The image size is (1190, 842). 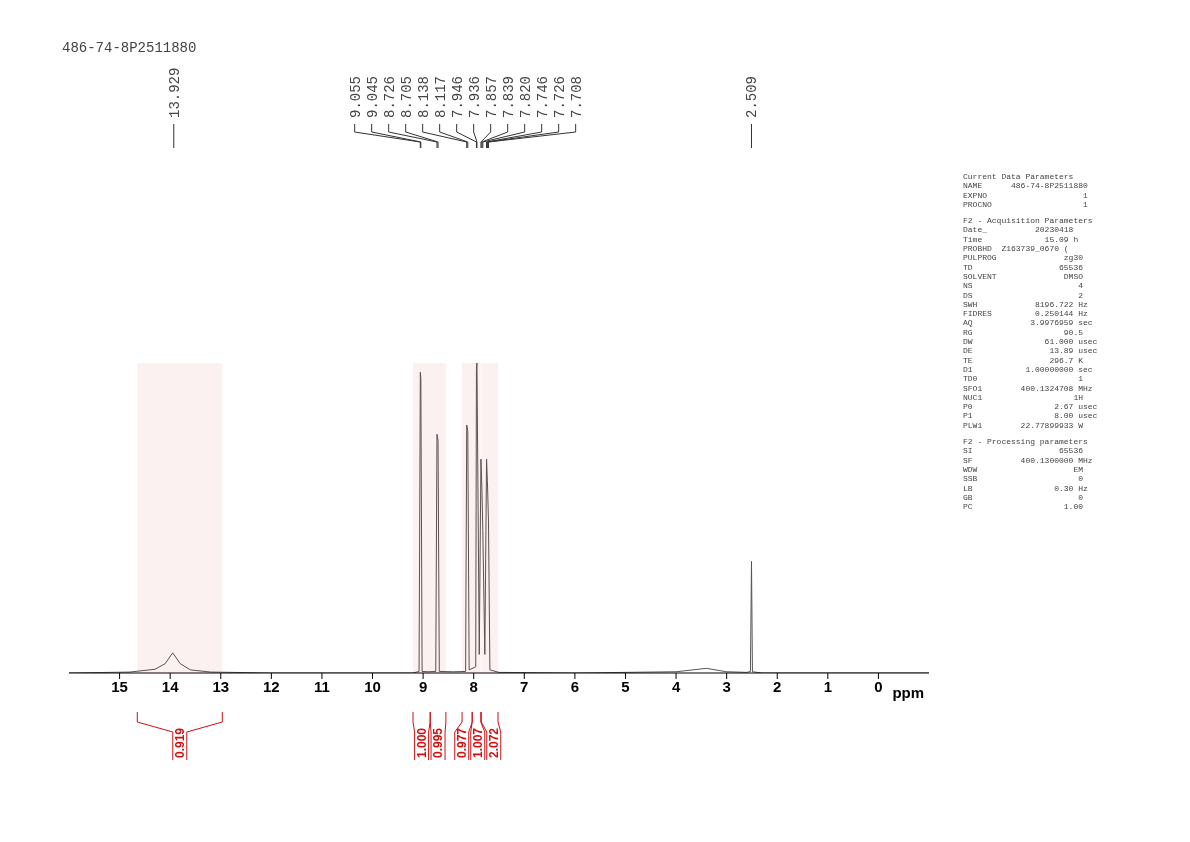 I want to click on x-tick-label: 11, so click(x=322, y=686).